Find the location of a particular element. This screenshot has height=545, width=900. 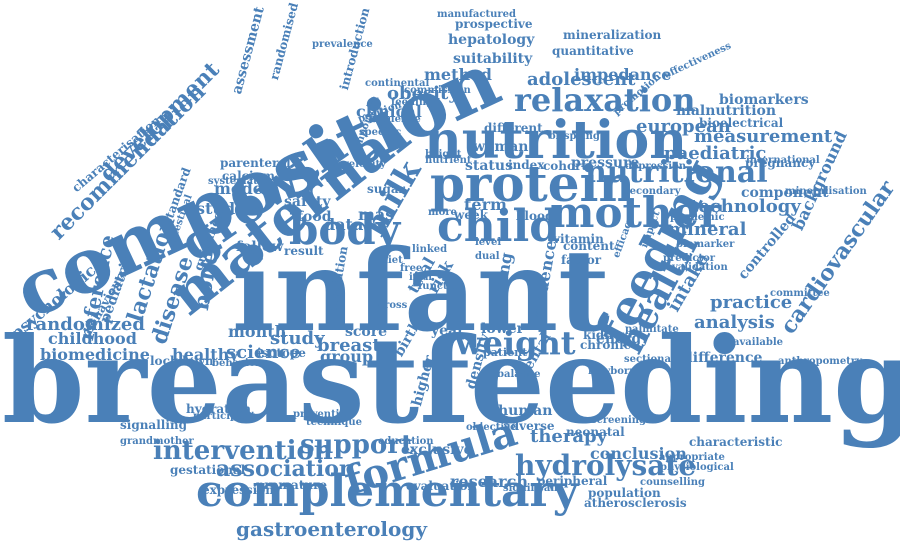

cloud-word-peripheral: peripheral is located at coordinates (572, 481).